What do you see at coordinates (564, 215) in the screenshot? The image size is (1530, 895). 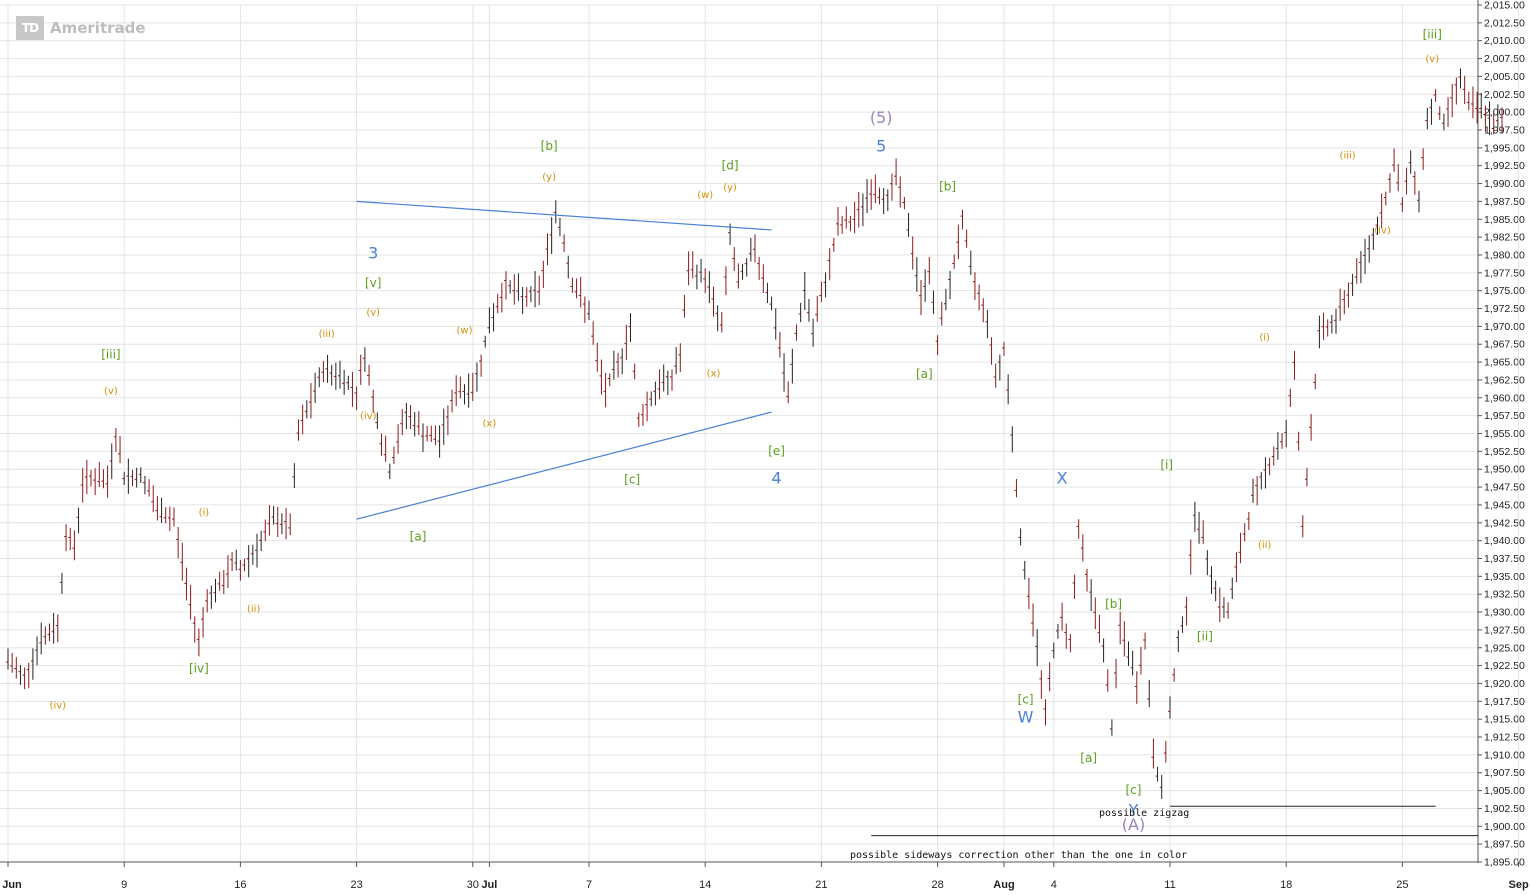 I see `triangle-trendline` at bounding box center [564, 215].